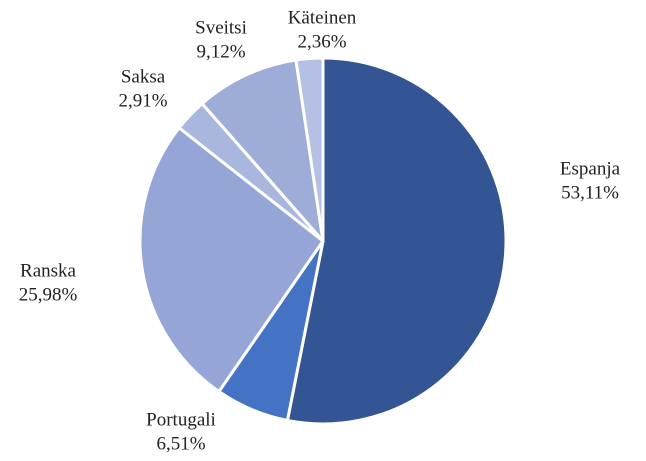 The height and width of the screenshot is (461, 646). I want to click on slice-value-label: 2,36%, so click(321, 41).